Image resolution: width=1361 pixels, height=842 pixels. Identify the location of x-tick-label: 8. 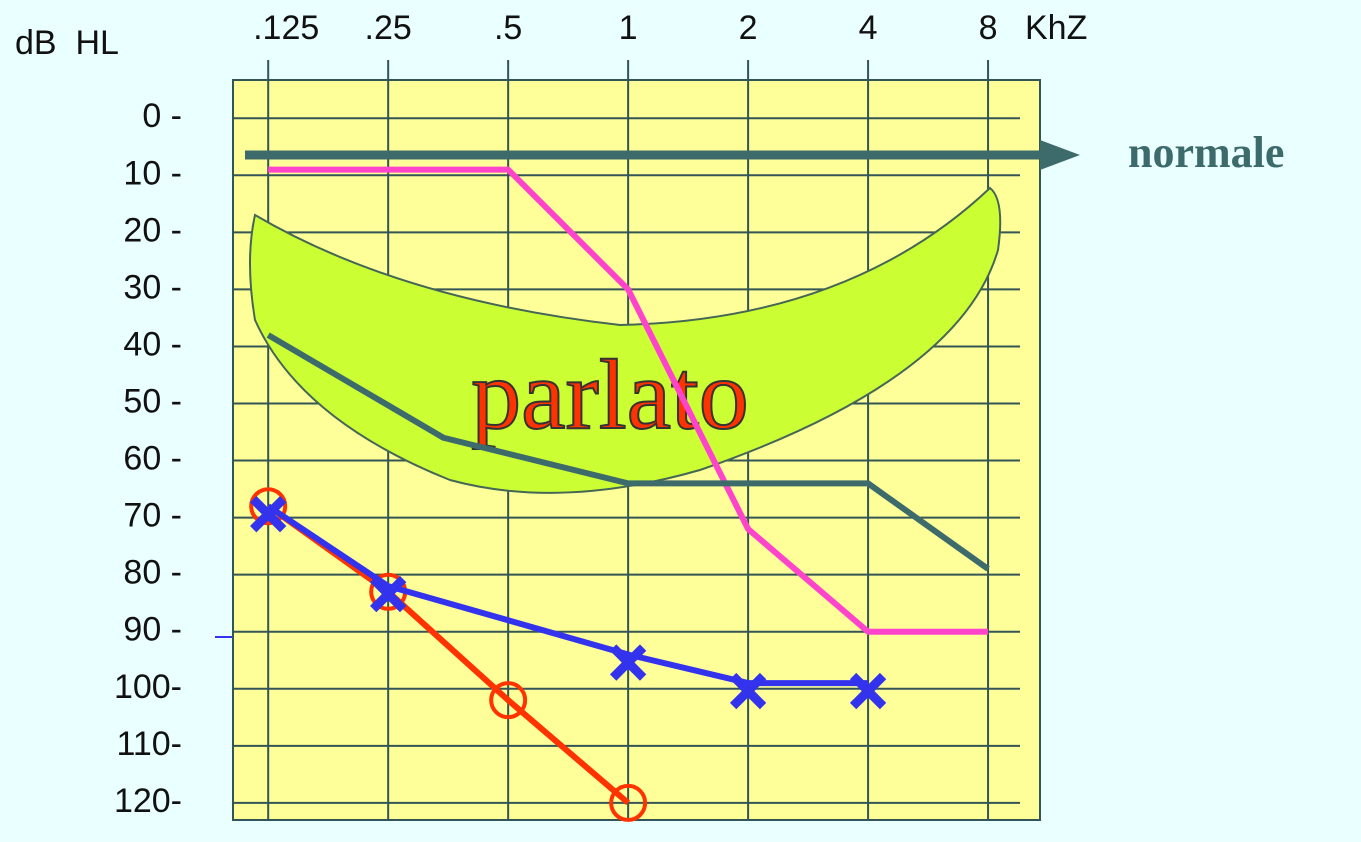
(988, 28).